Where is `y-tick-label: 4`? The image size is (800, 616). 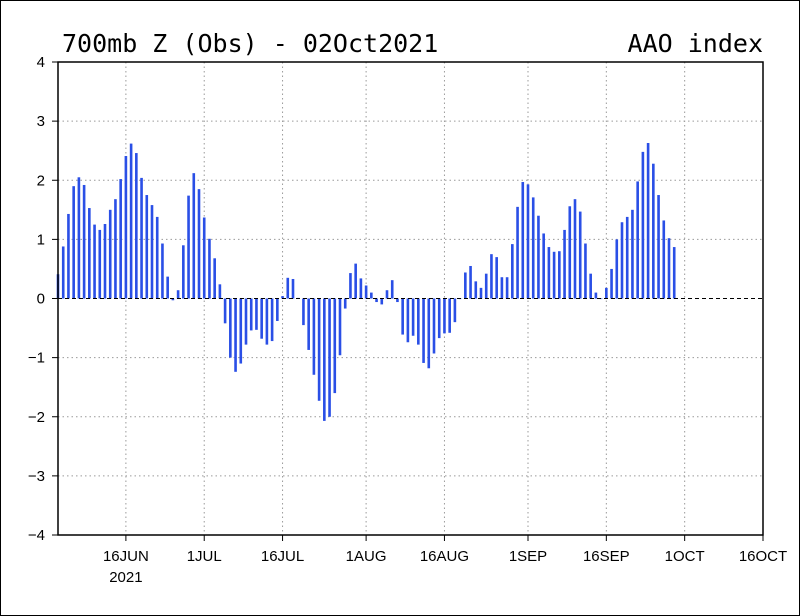 y-tick-label: 4 is located at coordinates (41, 62).